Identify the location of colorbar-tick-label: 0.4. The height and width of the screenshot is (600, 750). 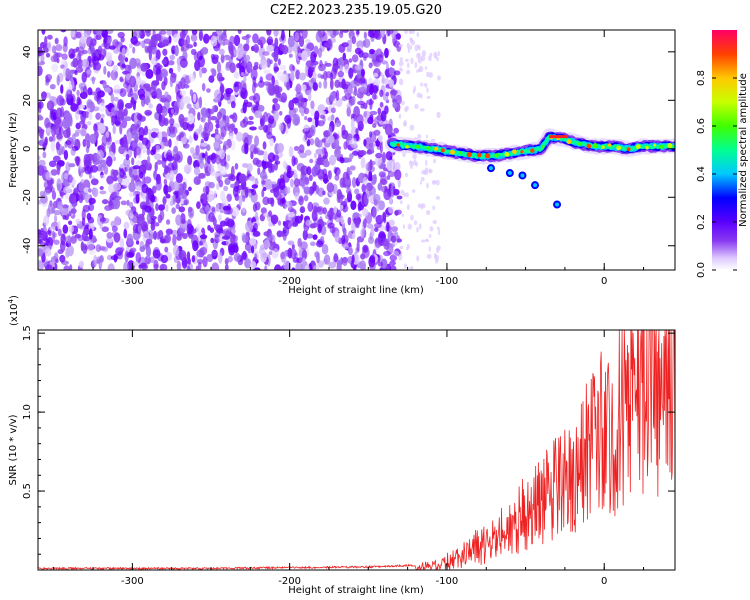
(701, 174).